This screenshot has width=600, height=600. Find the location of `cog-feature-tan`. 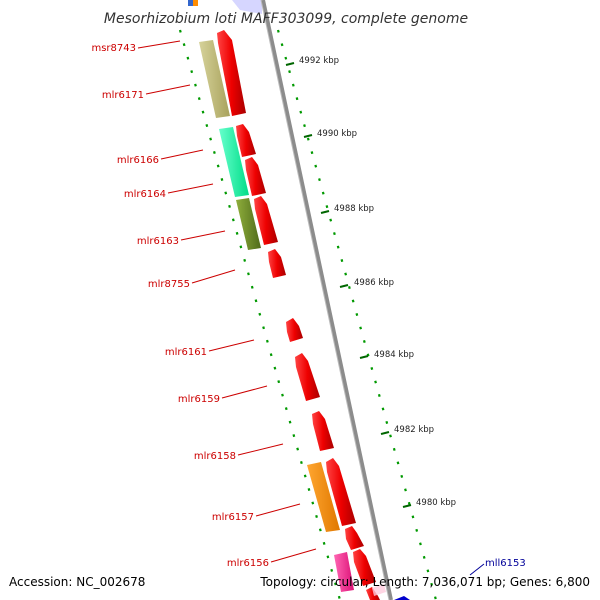

cog-feature-tan is located at coordinates (214, 79).